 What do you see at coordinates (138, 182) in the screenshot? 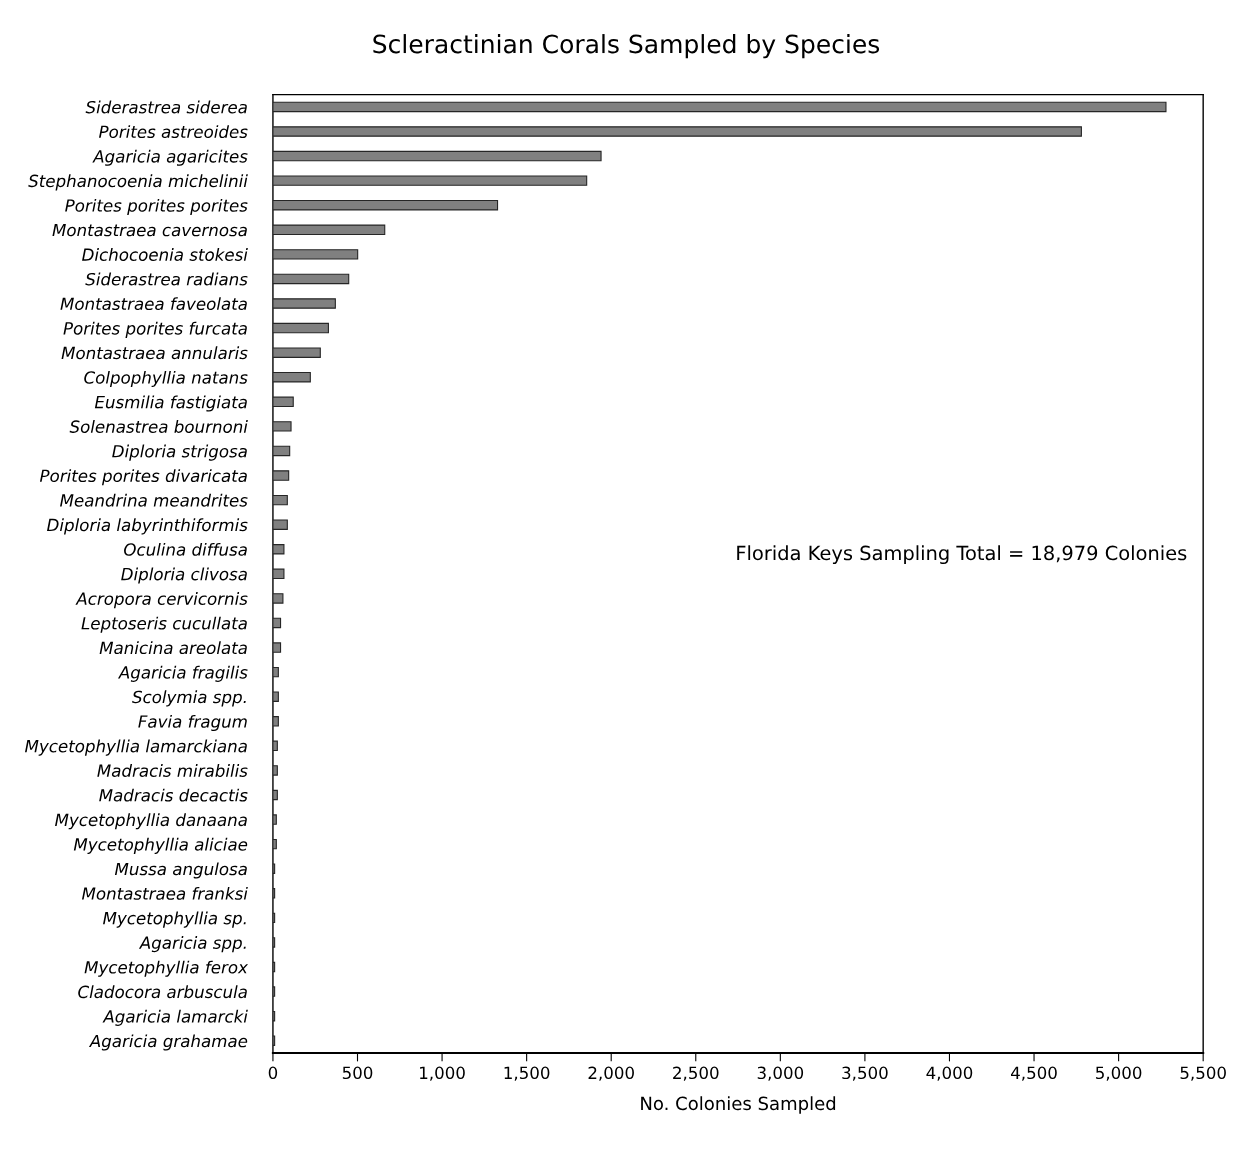
I see `y-tick-label: Stephanocoenia michelinii` at bounding box center [138, 182].